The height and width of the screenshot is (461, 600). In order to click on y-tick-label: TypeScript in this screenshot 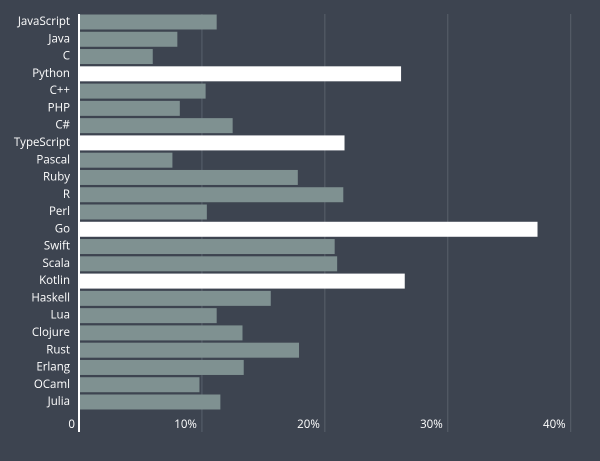, I will do `click(42, 142)`.